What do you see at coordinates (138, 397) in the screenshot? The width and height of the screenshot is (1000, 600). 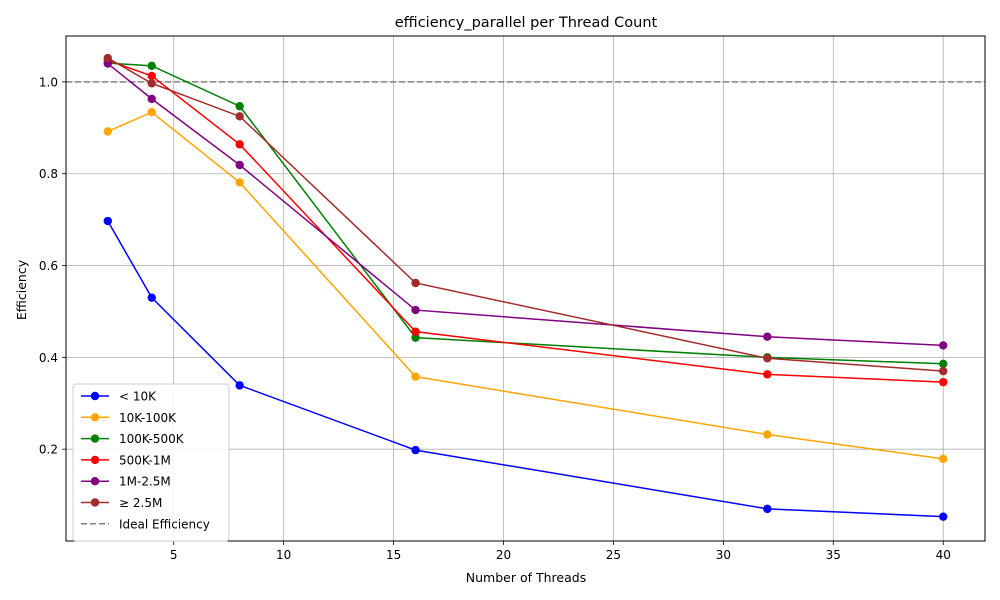 I see `legend-label: < 10K` at bounding box center [138, 397].